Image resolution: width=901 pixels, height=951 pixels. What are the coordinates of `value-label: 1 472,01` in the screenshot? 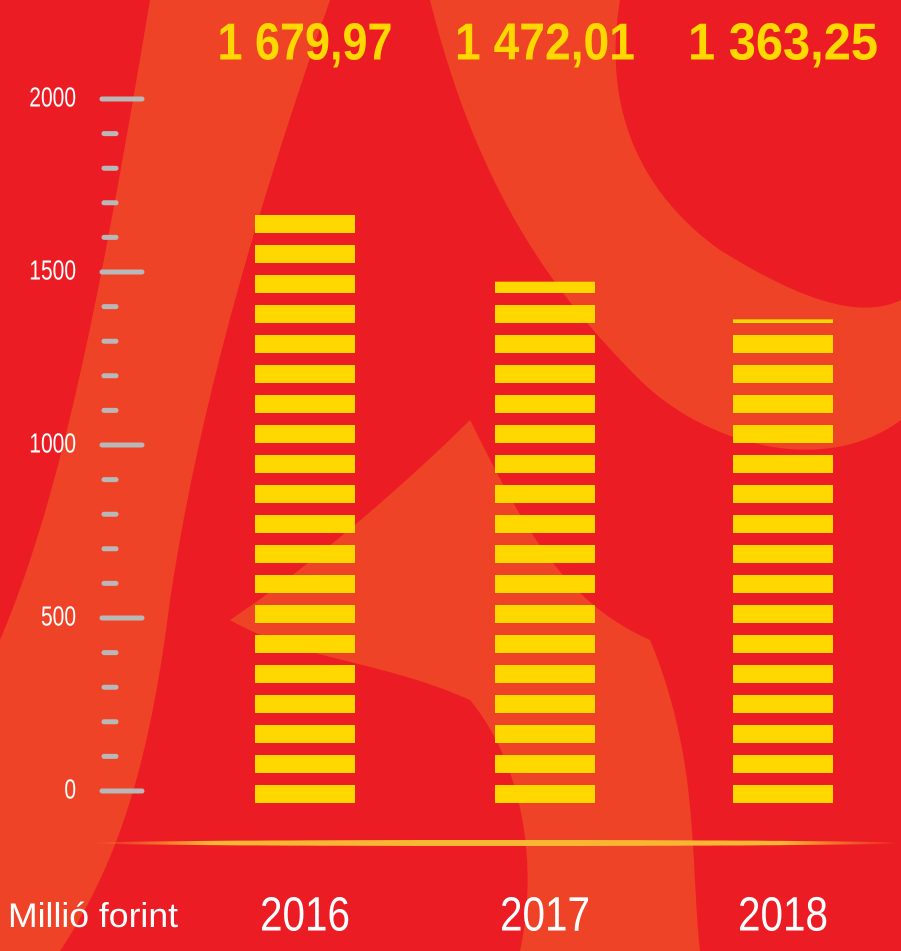 It's located at (545, 43).